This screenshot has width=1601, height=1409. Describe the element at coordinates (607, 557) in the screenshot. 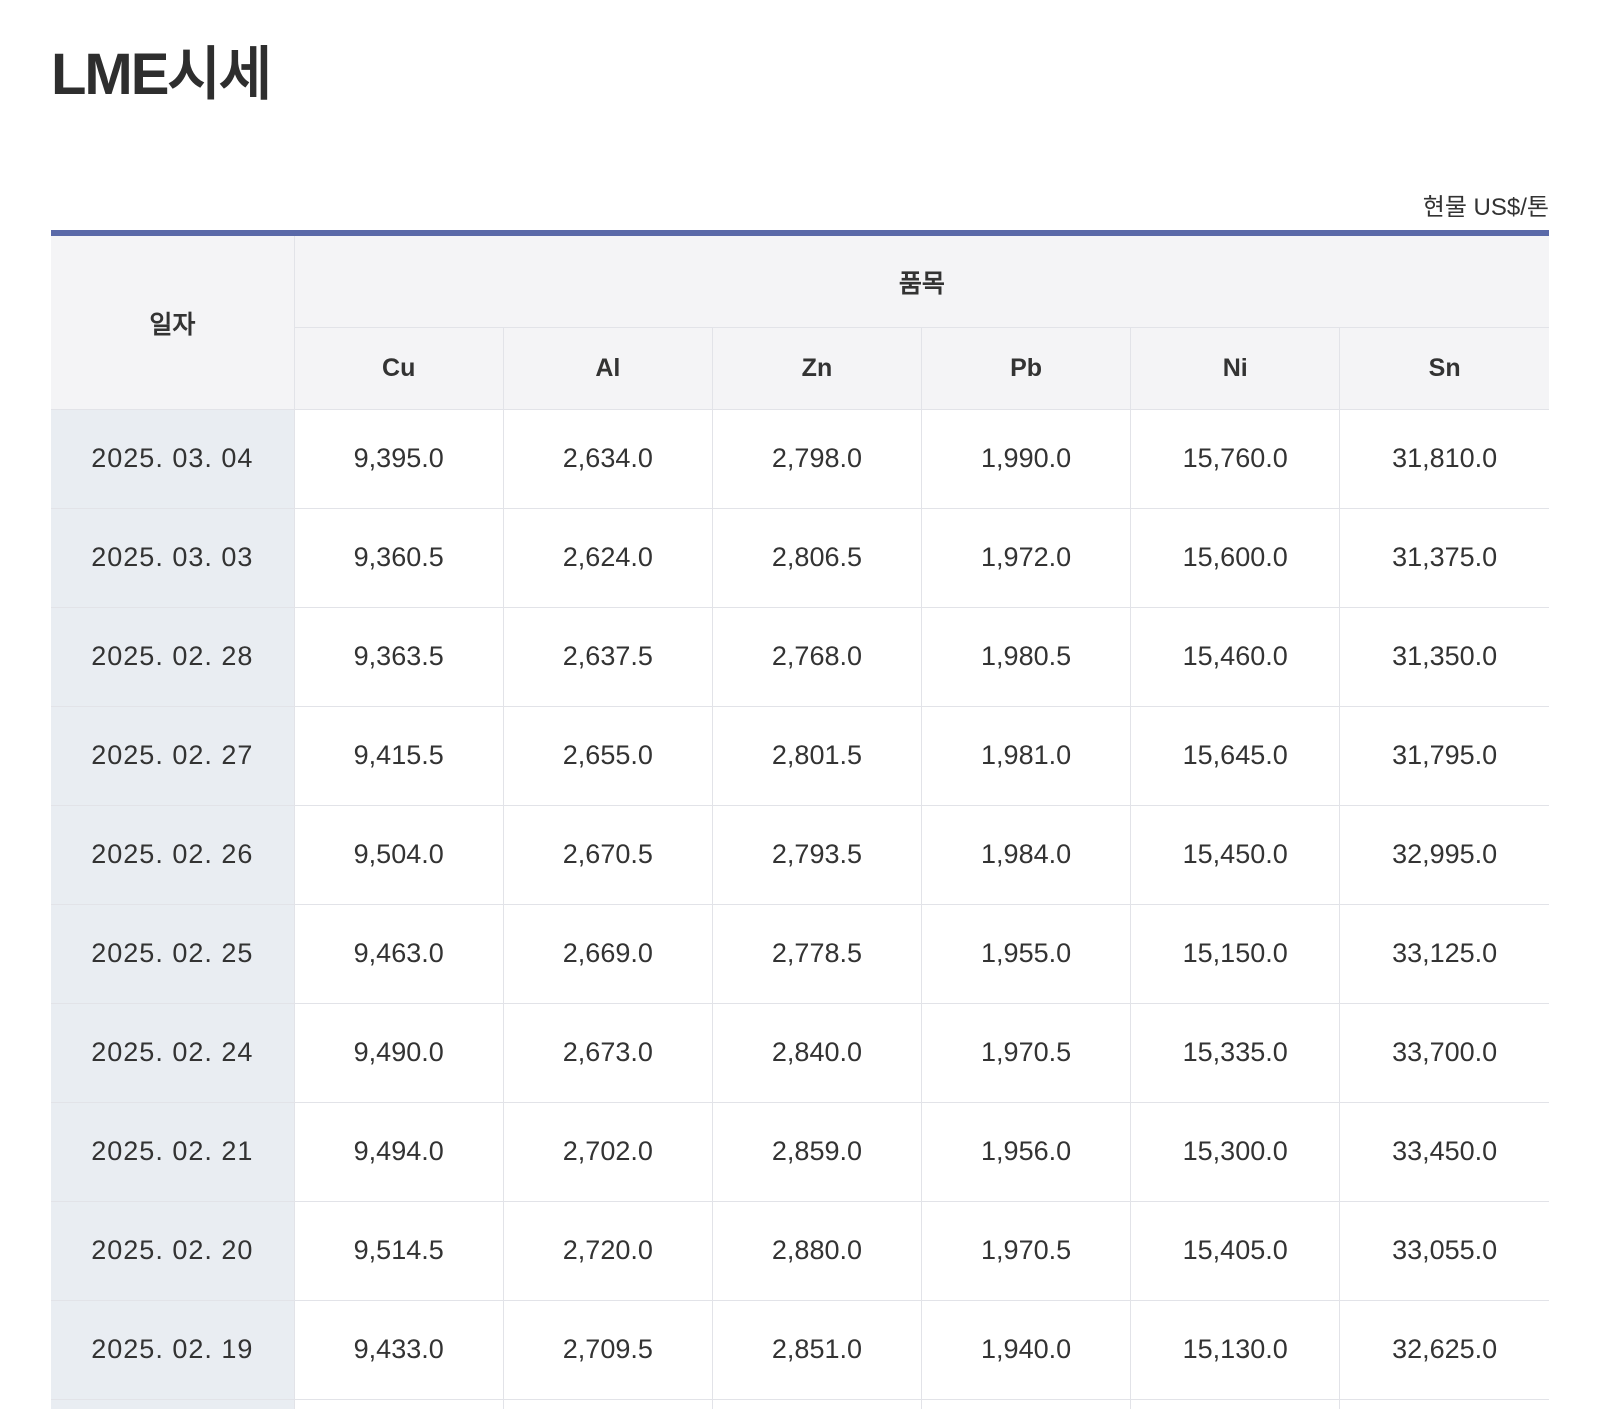

I see `price-cell: 2,624.0` at that location.